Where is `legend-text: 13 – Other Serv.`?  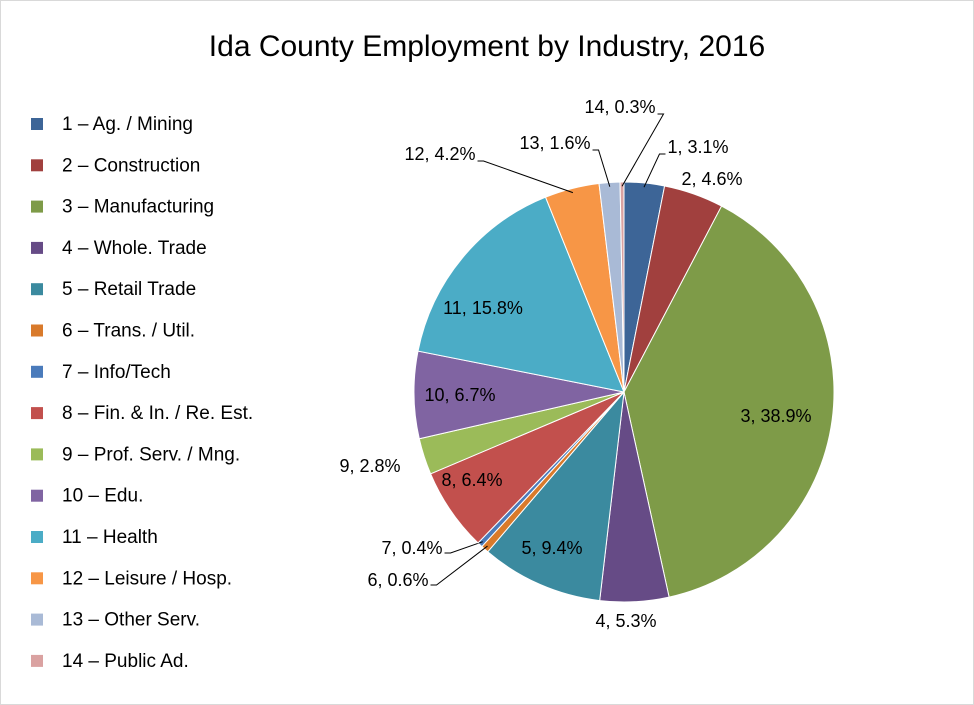
legend-text: 13 – Other Serv. is located at coordinates (131, 620).